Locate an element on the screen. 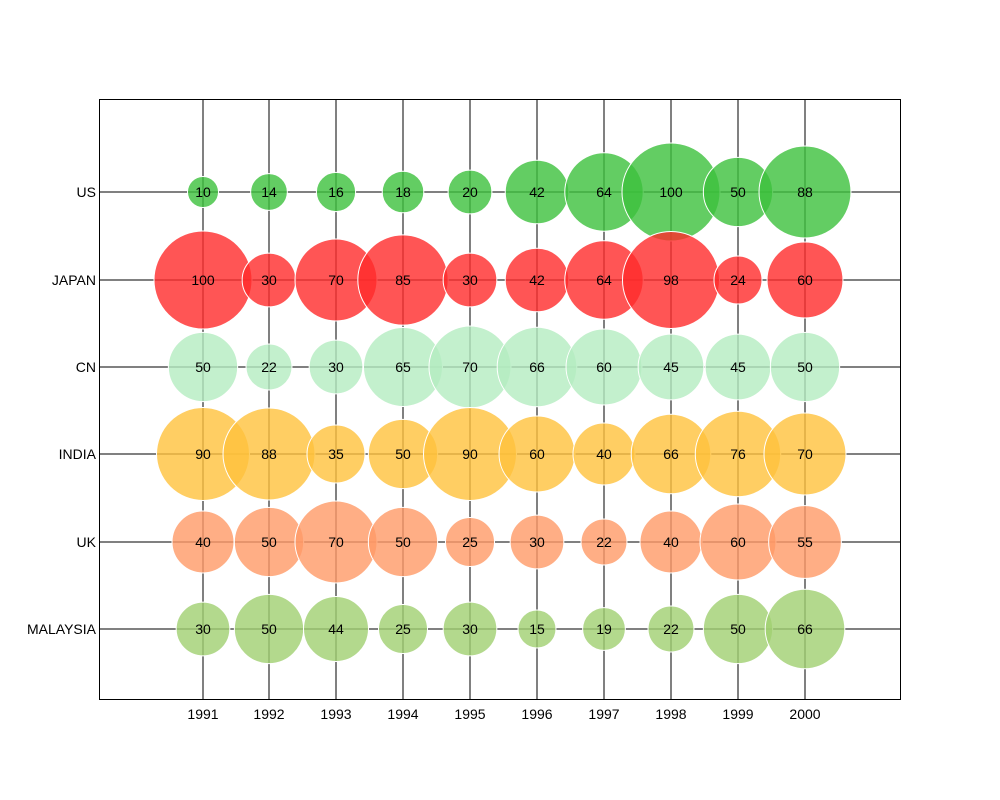 The height and width of the screenshot is (800, 1000). data-label: 55 is located at coordinates (805, 542).